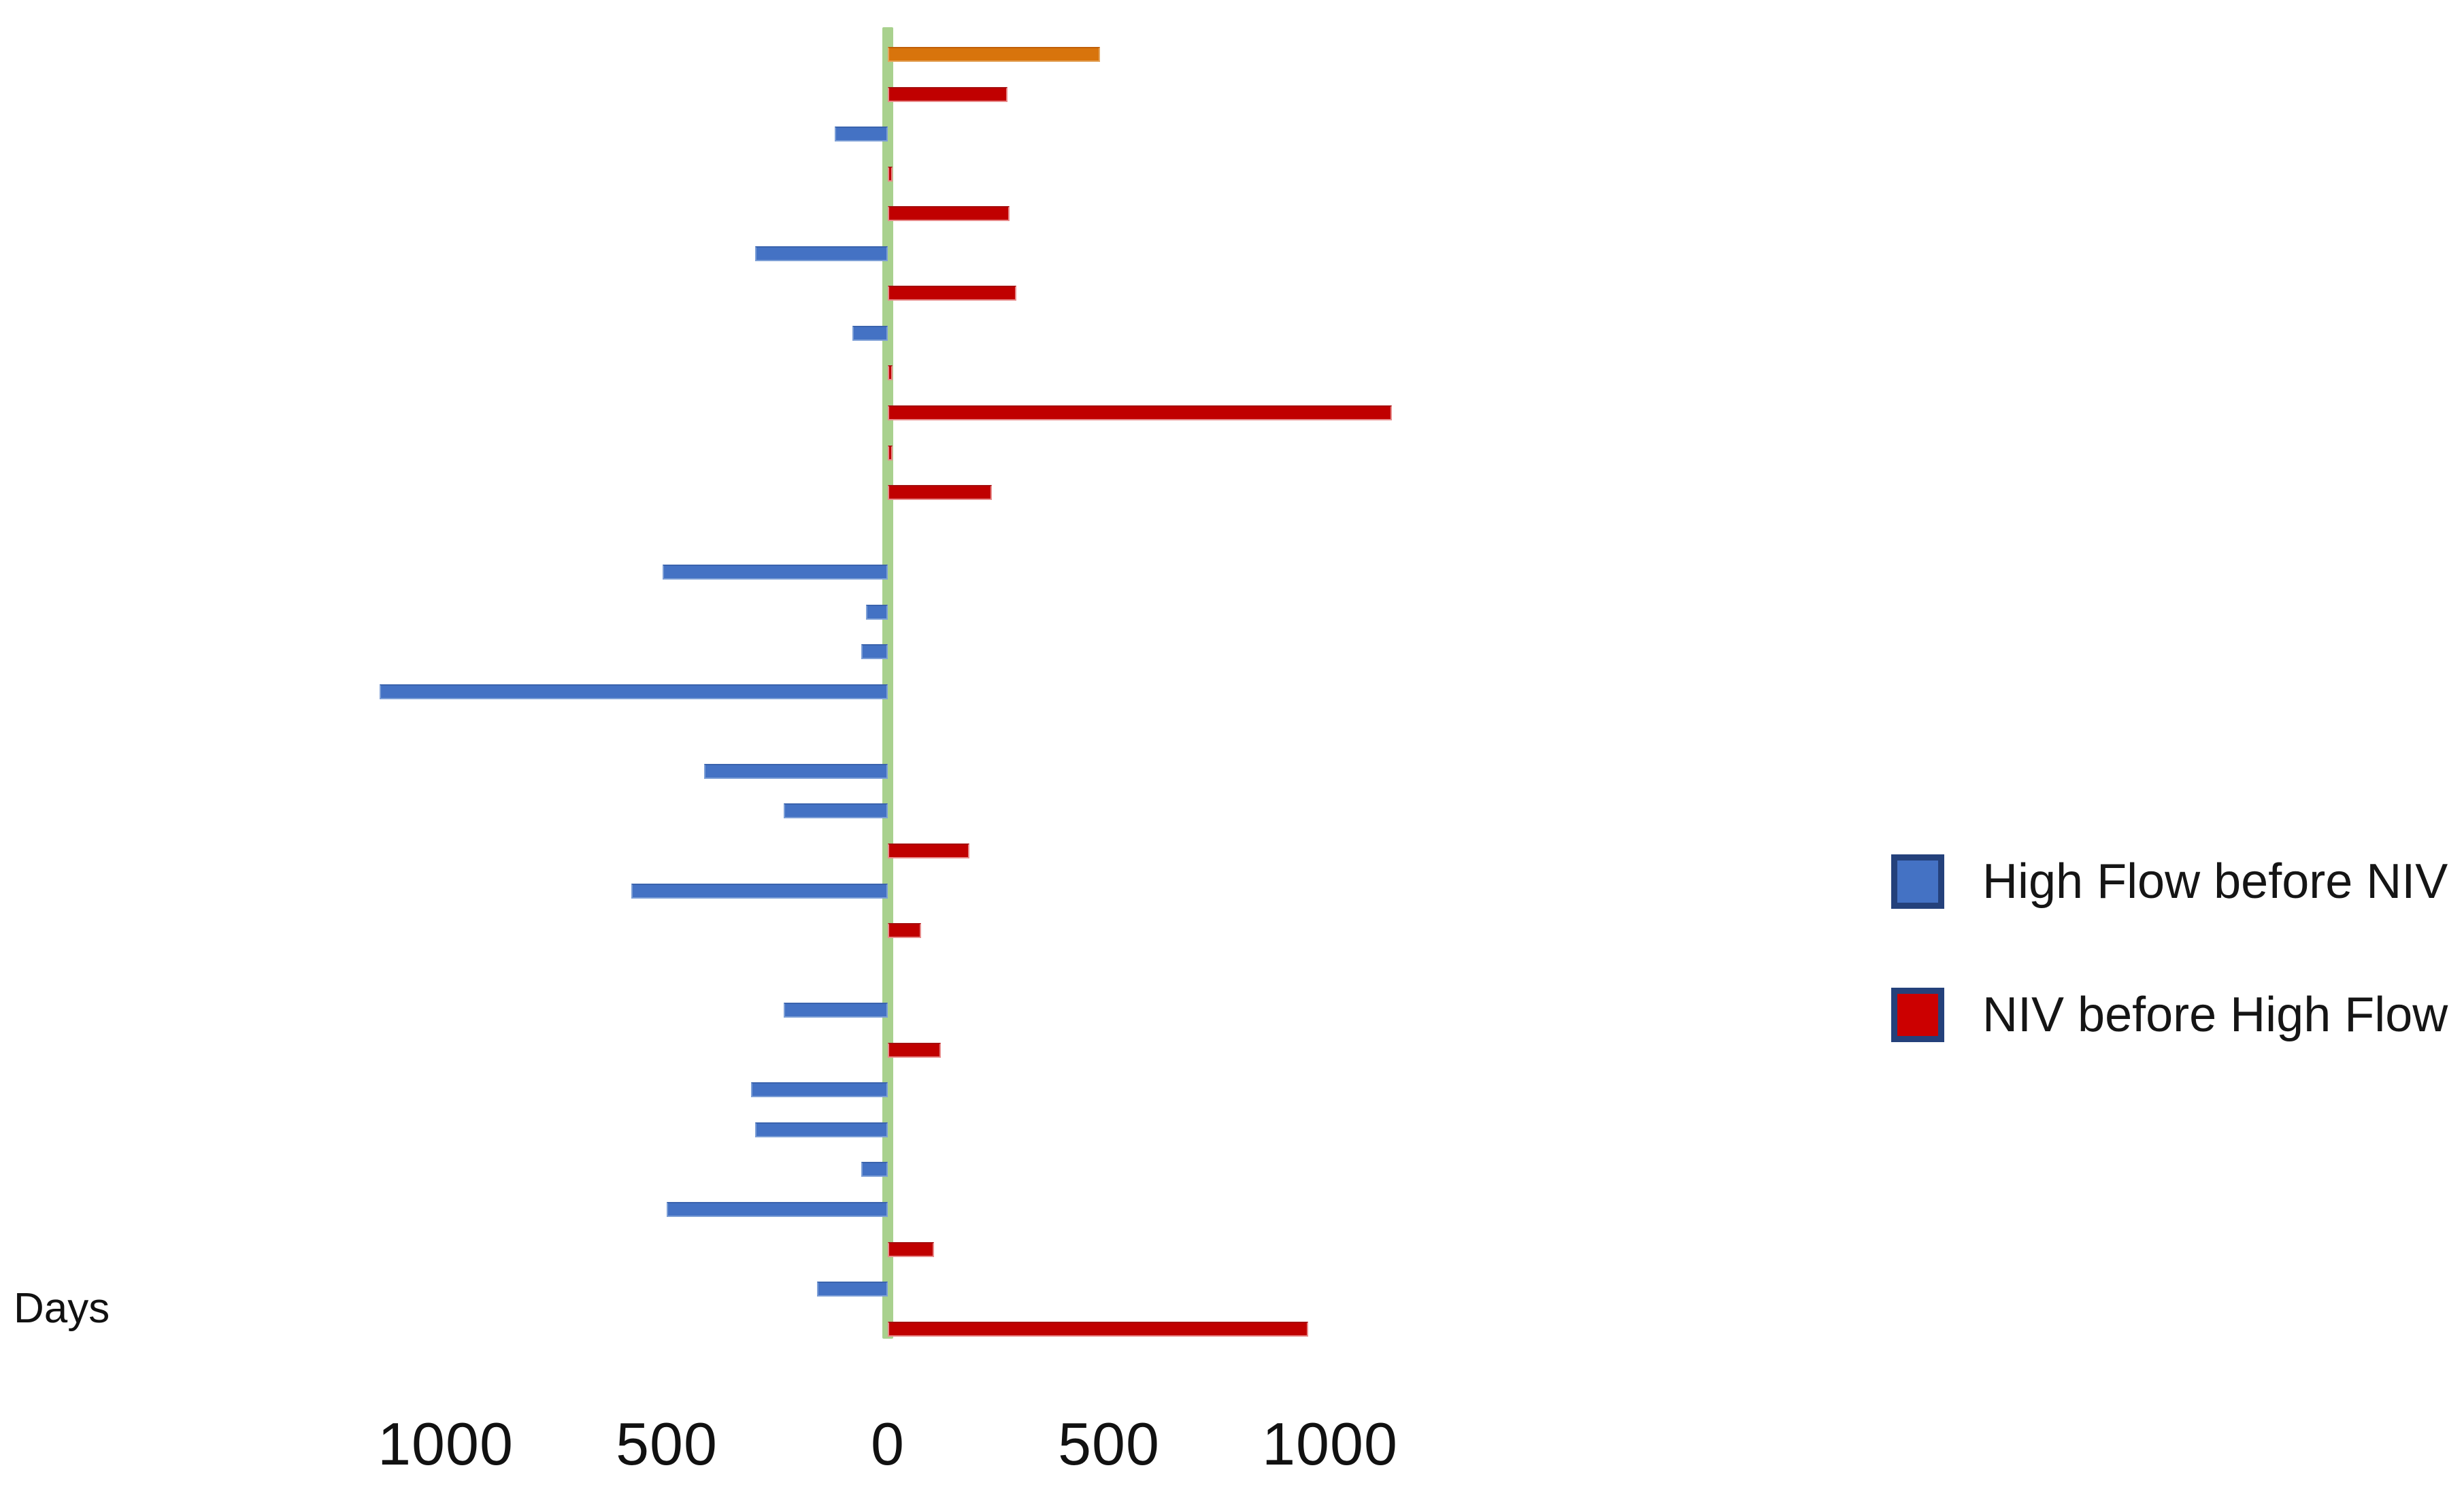 The height and width of the screenshot is (1487, 2464). What do you see at coordinates (888, 1443) in the screenshot?
I see `x-tick-0: 0` at bounding box center [888, 1443].